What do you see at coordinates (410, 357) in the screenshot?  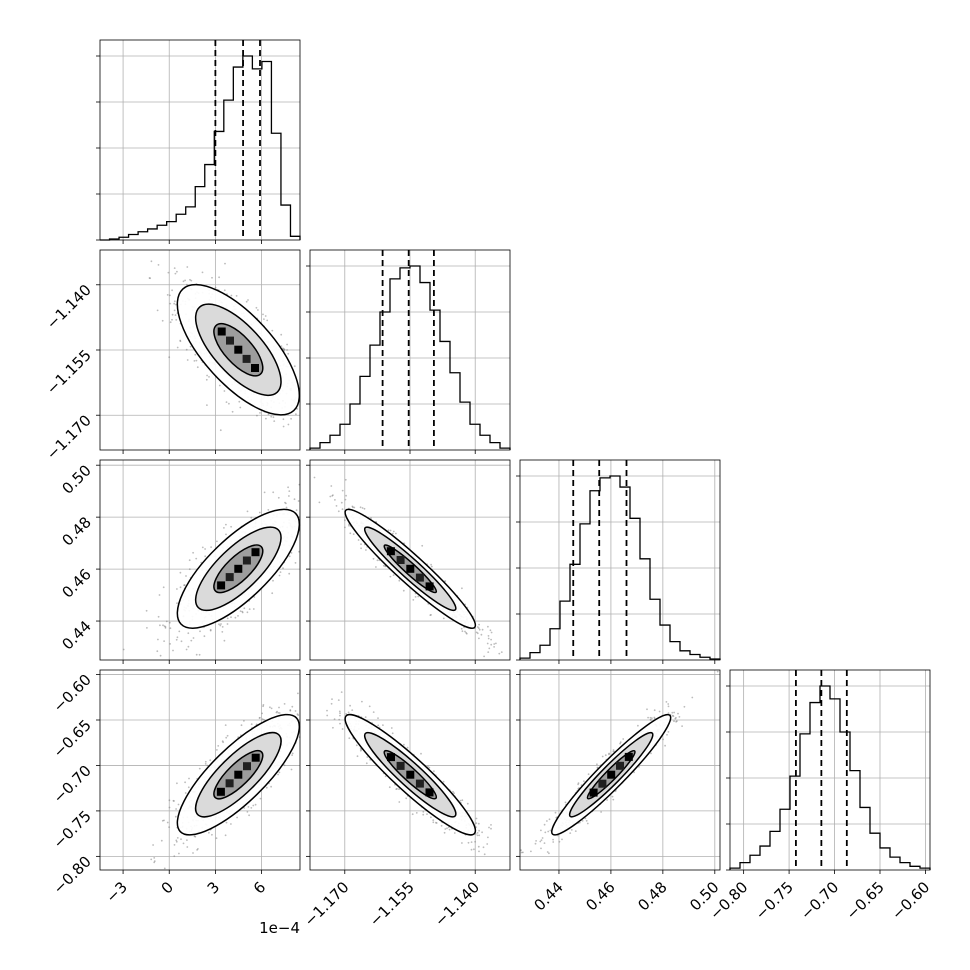 I see `histogram-step` at bounding box center [410, 357].